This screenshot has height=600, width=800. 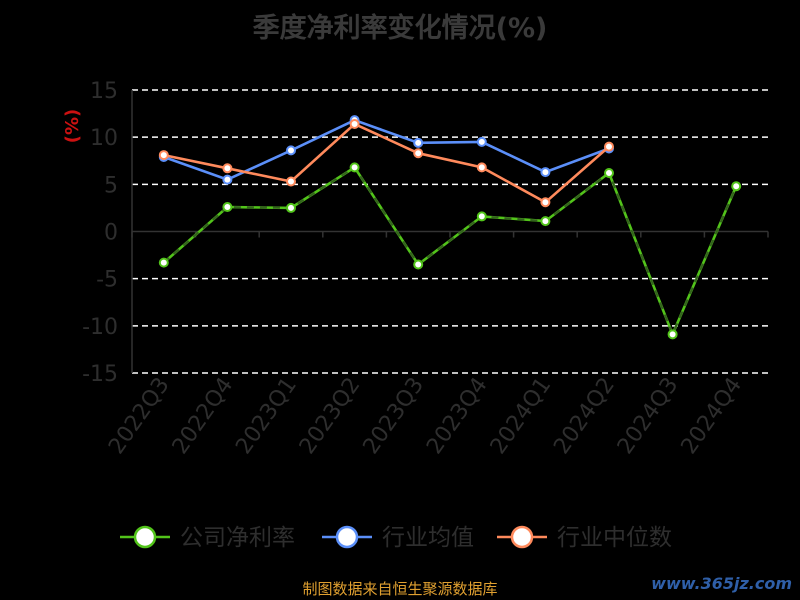 I want to click on legend-label: 行业中位数, so click(x=614, y=538).